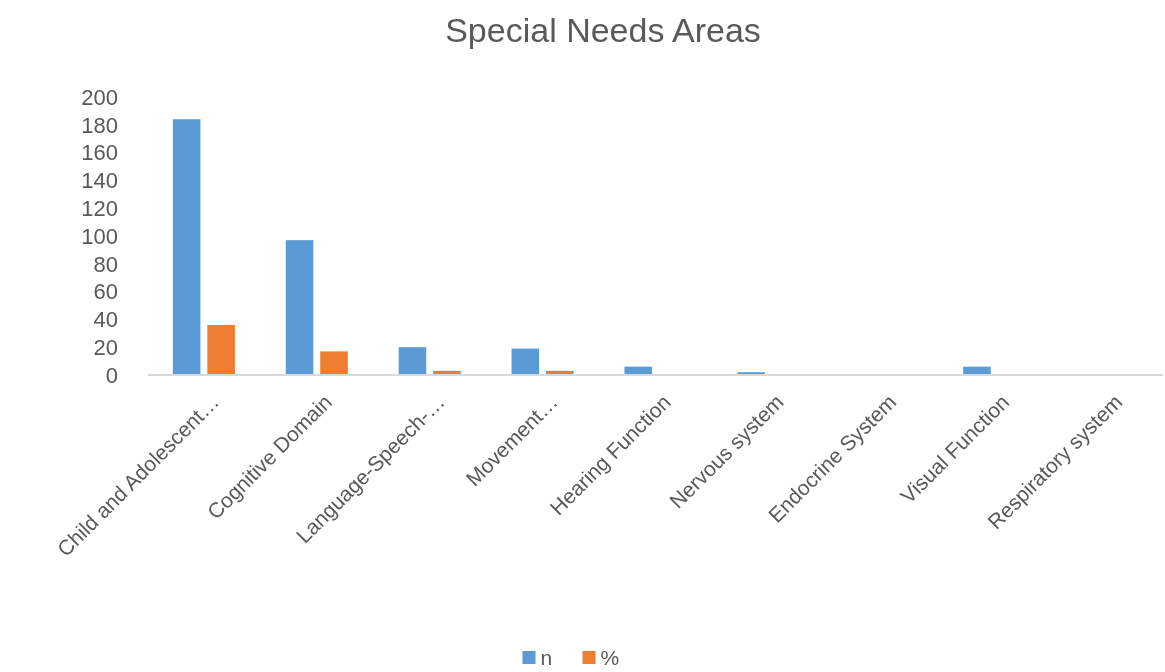  What do you see at coordinates (99, 125) in the screenshot?
I see `y-tick-label: 180` at bounding box center [99, 125].